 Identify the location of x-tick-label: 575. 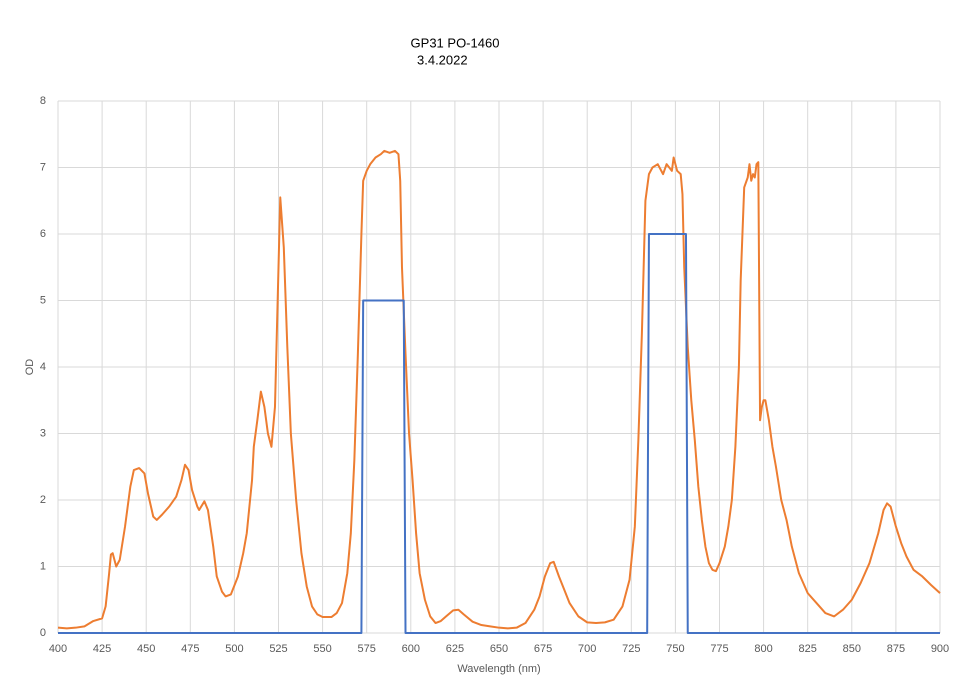
(367, 649).